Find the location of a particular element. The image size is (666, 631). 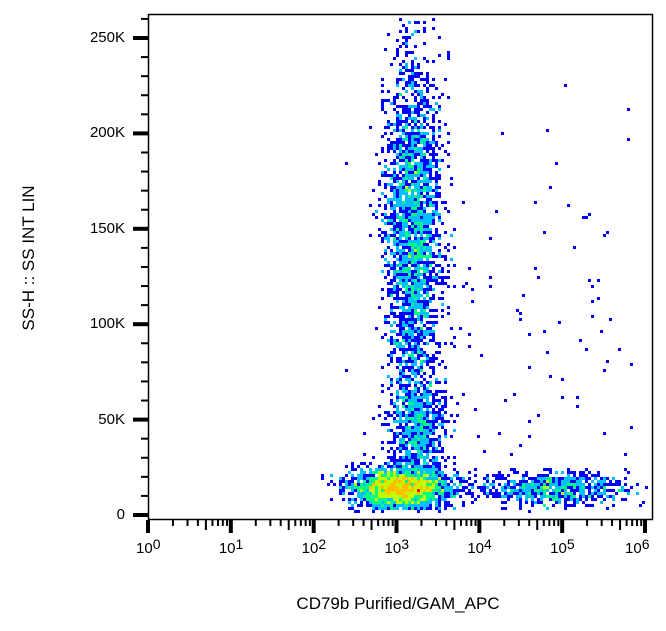

y-tick-label: 200K is located at coordinates (107, 133).